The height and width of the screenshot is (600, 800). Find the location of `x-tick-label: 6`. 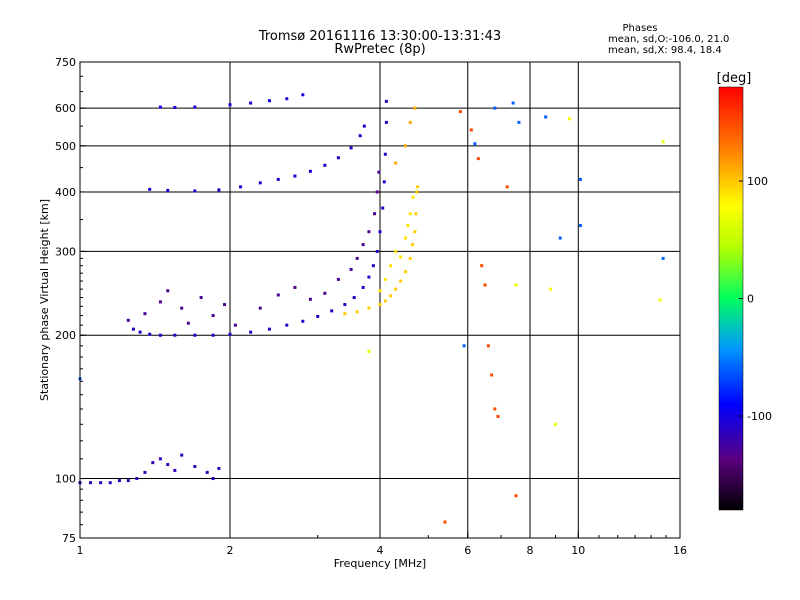

x-tick-label: 6 is located at coordinates (467, 550).